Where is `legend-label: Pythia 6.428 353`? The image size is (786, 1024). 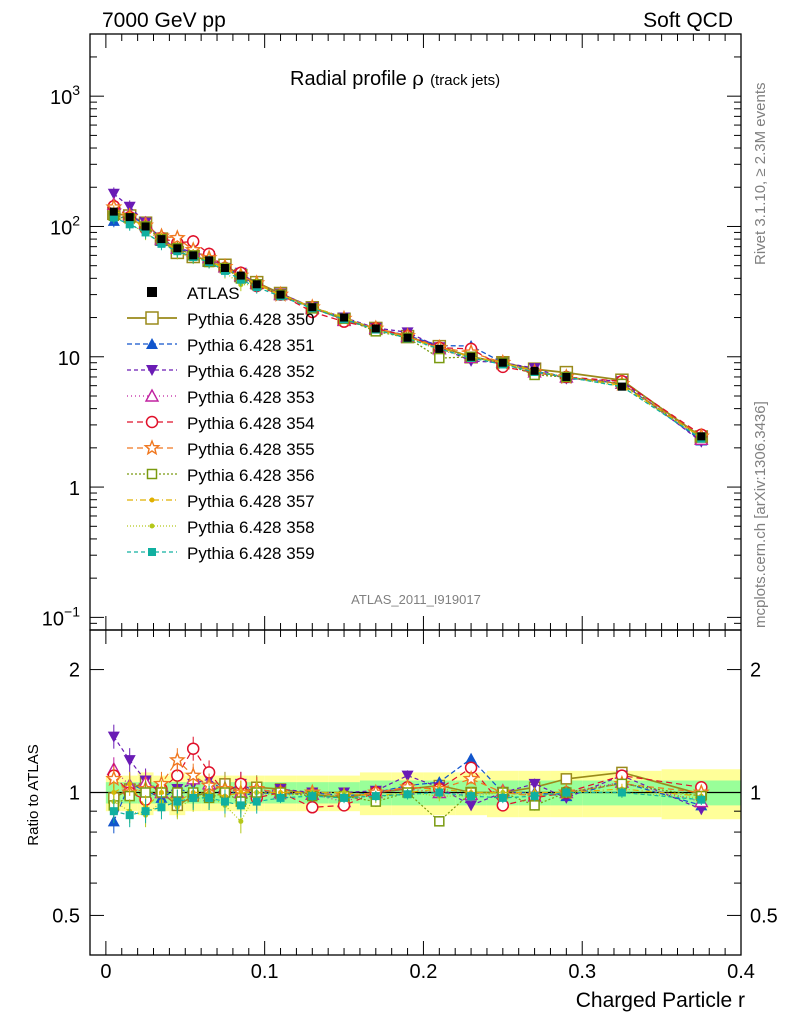
legend-label: Pythia 6.428 353 is located at coordinates (251, 397).